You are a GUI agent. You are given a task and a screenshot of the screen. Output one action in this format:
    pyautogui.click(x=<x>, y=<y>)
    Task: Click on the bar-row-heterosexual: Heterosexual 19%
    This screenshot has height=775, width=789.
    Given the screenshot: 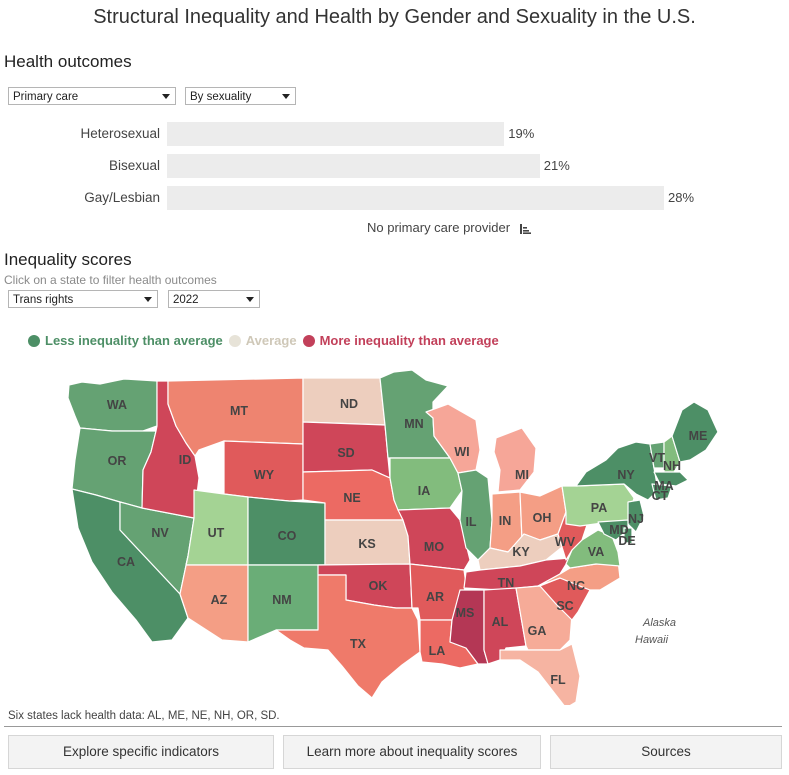 What is the action you would take?
    pyautogui.click(x=394, y=134)
    